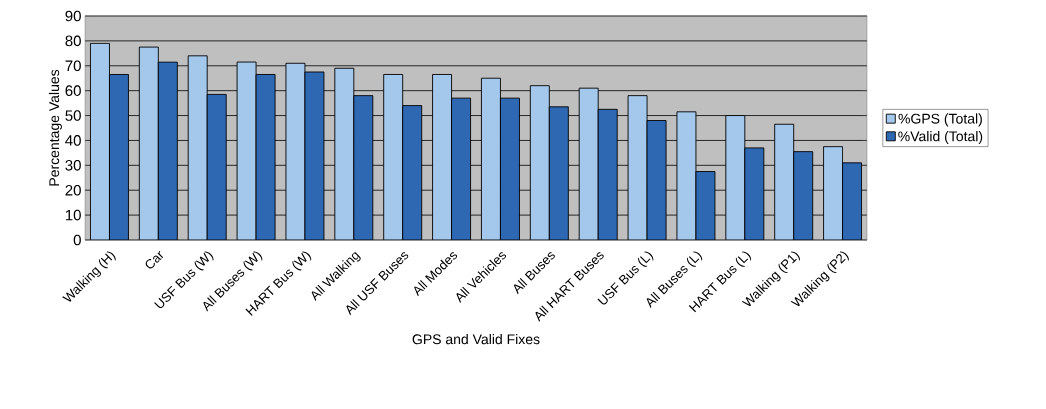 This screenshot has height=409, width=1046. I want to click on y-tick-label: 70, so click(73, 66).